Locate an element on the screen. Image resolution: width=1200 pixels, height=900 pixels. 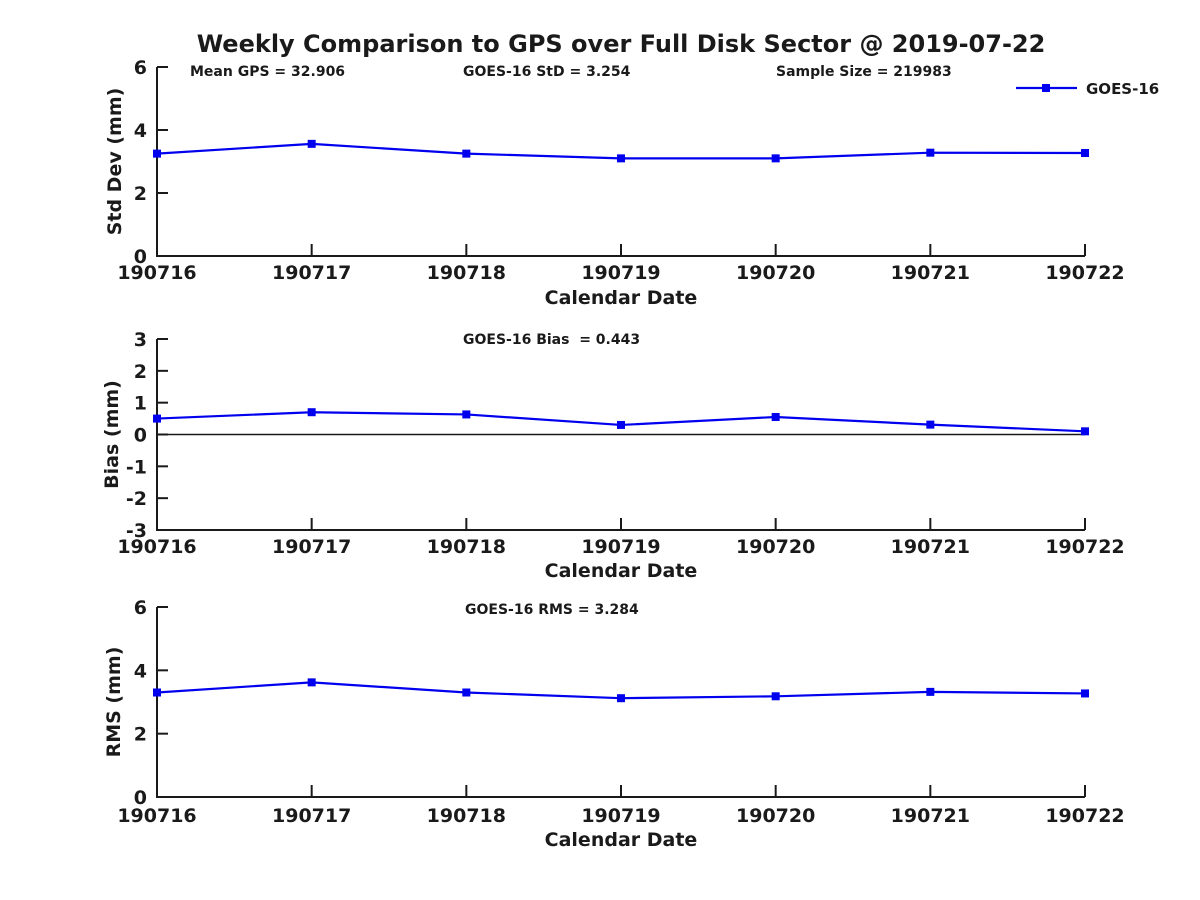
annotation-goes16-bias: GOES-16 Bias = 0.443 is located at coordinates (551, 340).